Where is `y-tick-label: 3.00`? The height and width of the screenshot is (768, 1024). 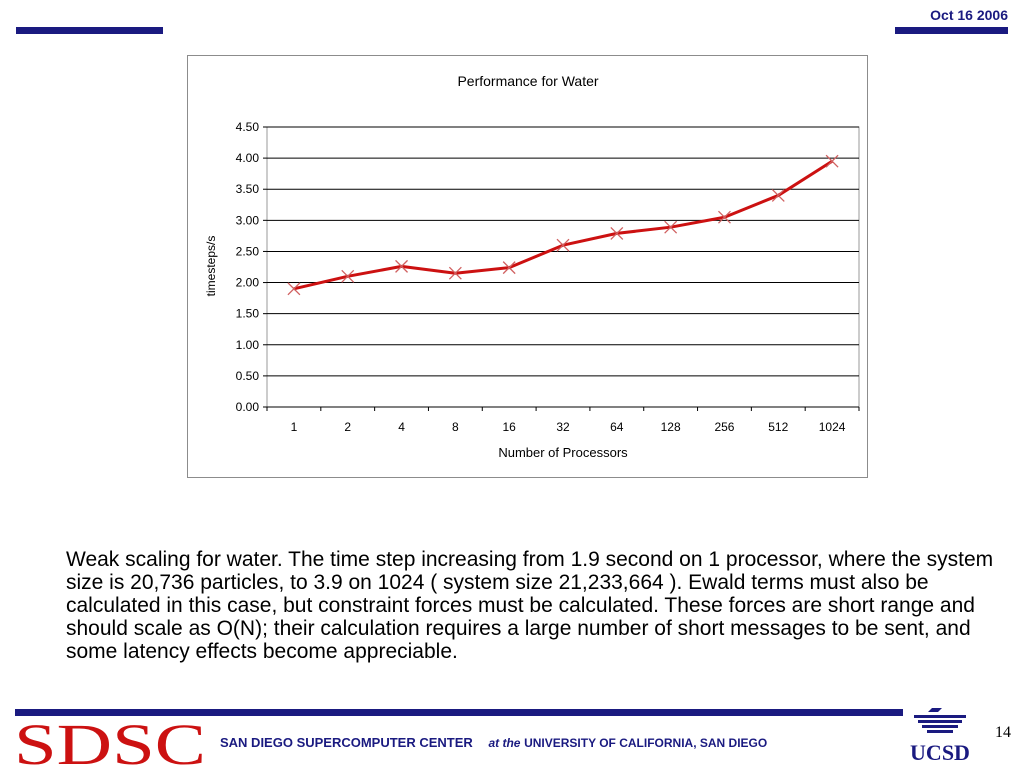 y-tick-label: 3.00 is located at coordinates (248, 220).